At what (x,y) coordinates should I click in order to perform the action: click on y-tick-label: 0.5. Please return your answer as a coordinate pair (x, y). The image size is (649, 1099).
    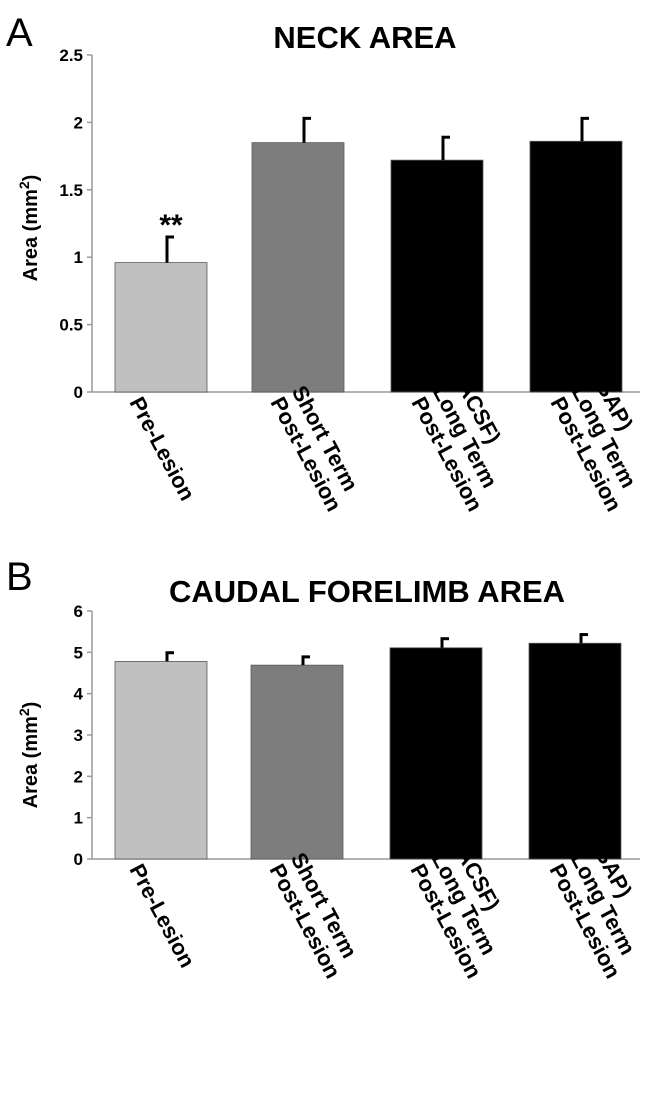
    Looking at the image, I should click on (71, 325).